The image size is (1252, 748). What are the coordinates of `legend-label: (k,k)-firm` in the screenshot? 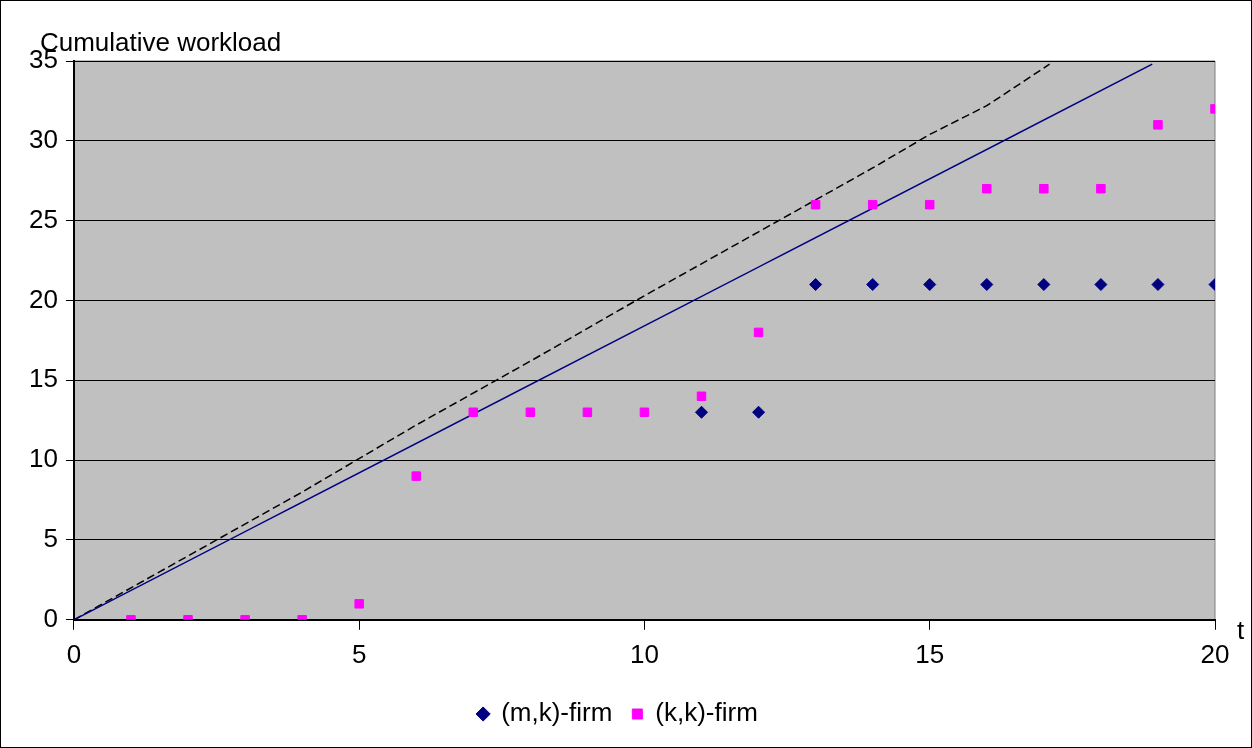 It's located at (706, 712).